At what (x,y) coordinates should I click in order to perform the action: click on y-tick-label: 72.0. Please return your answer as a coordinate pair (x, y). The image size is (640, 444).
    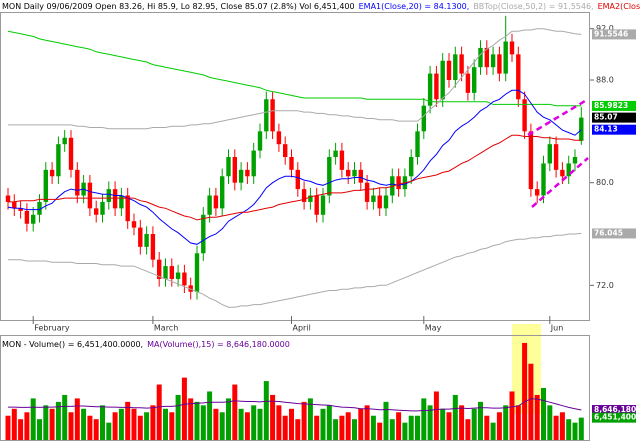
    Looking at the image, I should click on (605, 285).